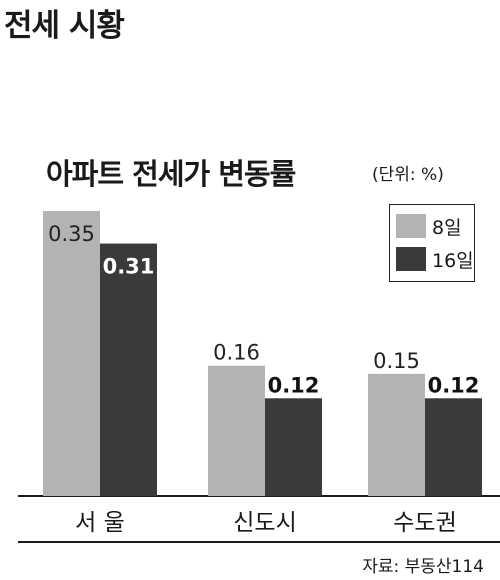  Describe the element at coordinates (429, 226) in the screenshot. I see `legend-item-8: 8일` at that location.